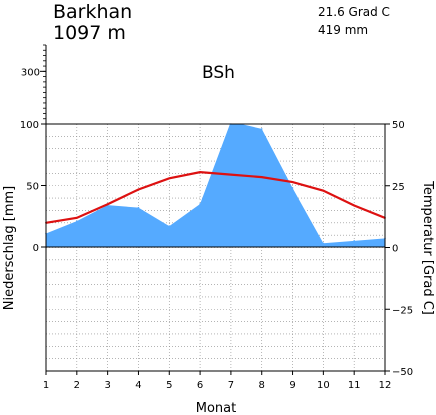 This screenshot has height=415, width=436. What do you see at coordinates (231, 385) in the screenshot?
I see `x-tick-label-7: 7` at bounding box center [231, 385].